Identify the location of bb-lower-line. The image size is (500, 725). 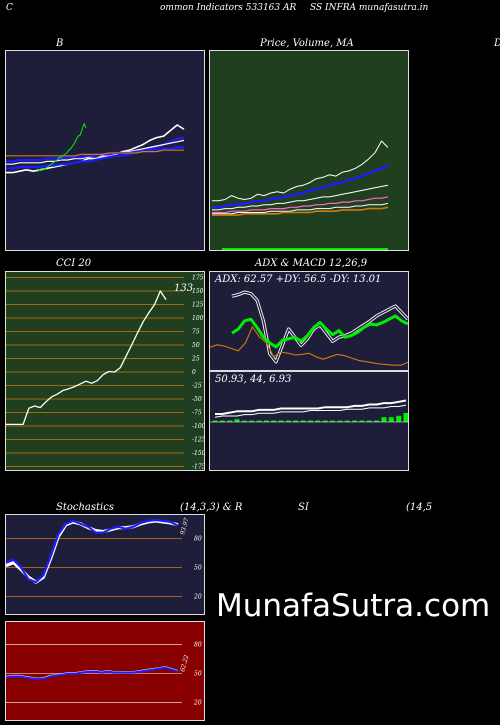
(95, 154).